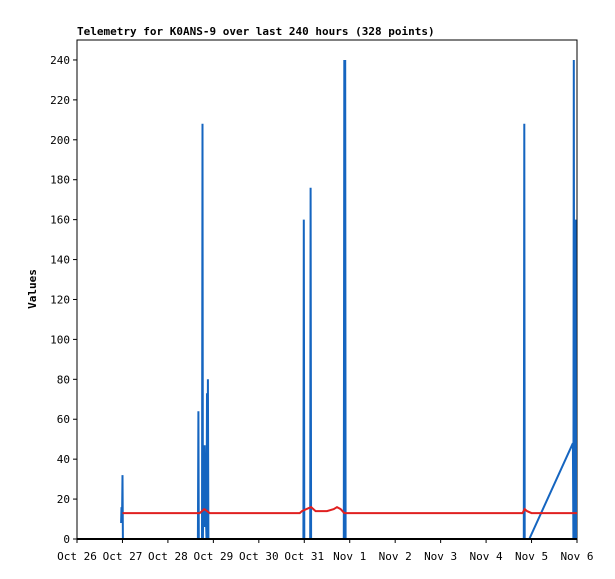 This screenshot has width=615, height=579. What do you see at coordinates (60, 140) in the screenshot?
I see `y-tick-label: 200` at bounding box center [60, 140].